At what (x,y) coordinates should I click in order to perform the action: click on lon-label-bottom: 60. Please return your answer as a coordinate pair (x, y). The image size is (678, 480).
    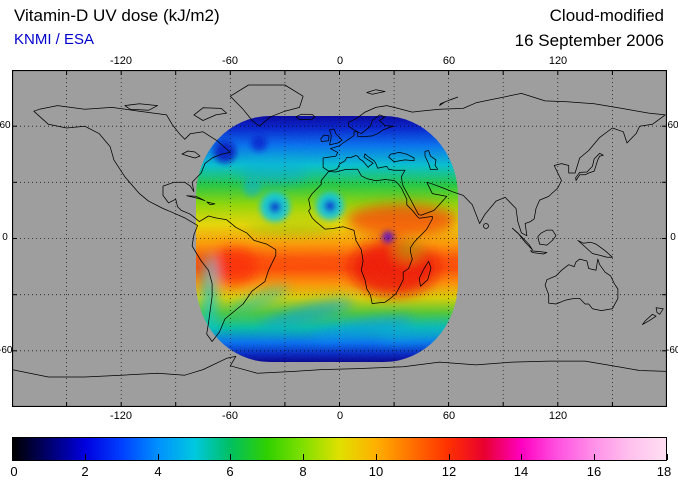
    Looking at the image, I should click on (449, 416).